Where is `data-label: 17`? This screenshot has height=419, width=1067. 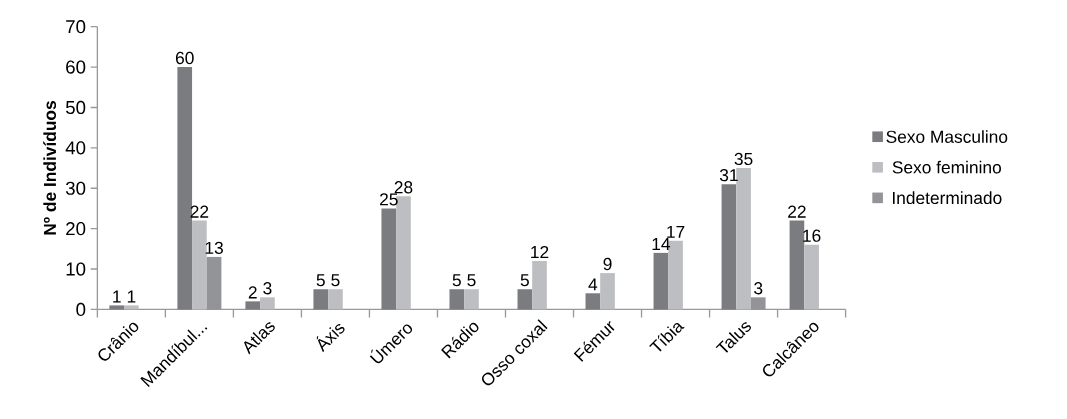
data-label: 17 is located at coordinates (676, 232).